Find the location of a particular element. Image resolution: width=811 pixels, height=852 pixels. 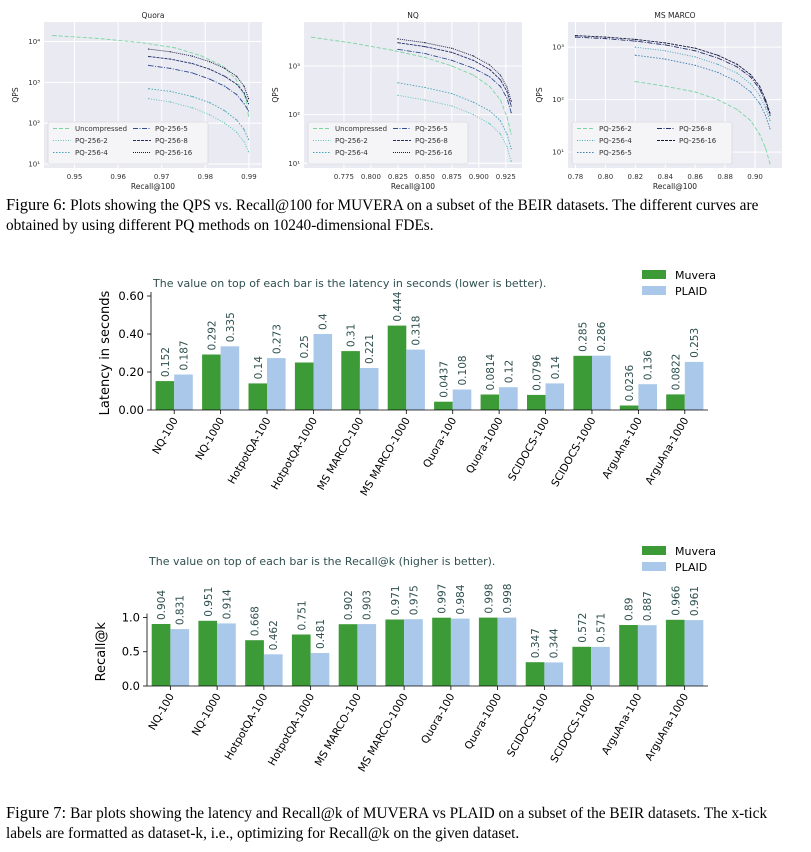

latency-y-tick-label: 0.20 is located at coordinates (131, 372).